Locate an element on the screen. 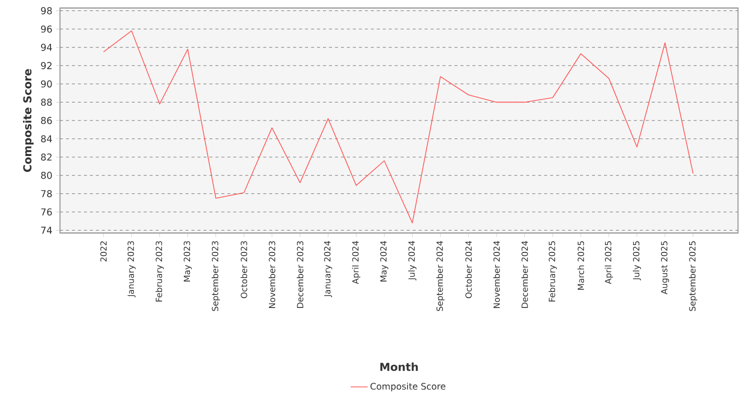  x-tick-label: March 2025 is located at coordinates (581, 265).